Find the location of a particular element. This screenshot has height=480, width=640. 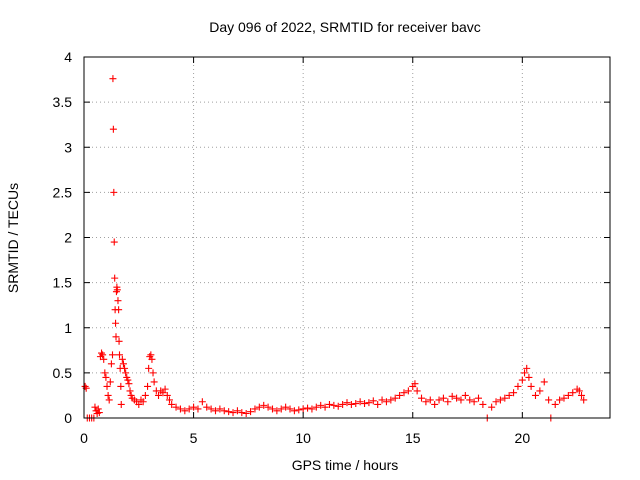

y-tick-label: 3 is located at coordinates (68, 147).